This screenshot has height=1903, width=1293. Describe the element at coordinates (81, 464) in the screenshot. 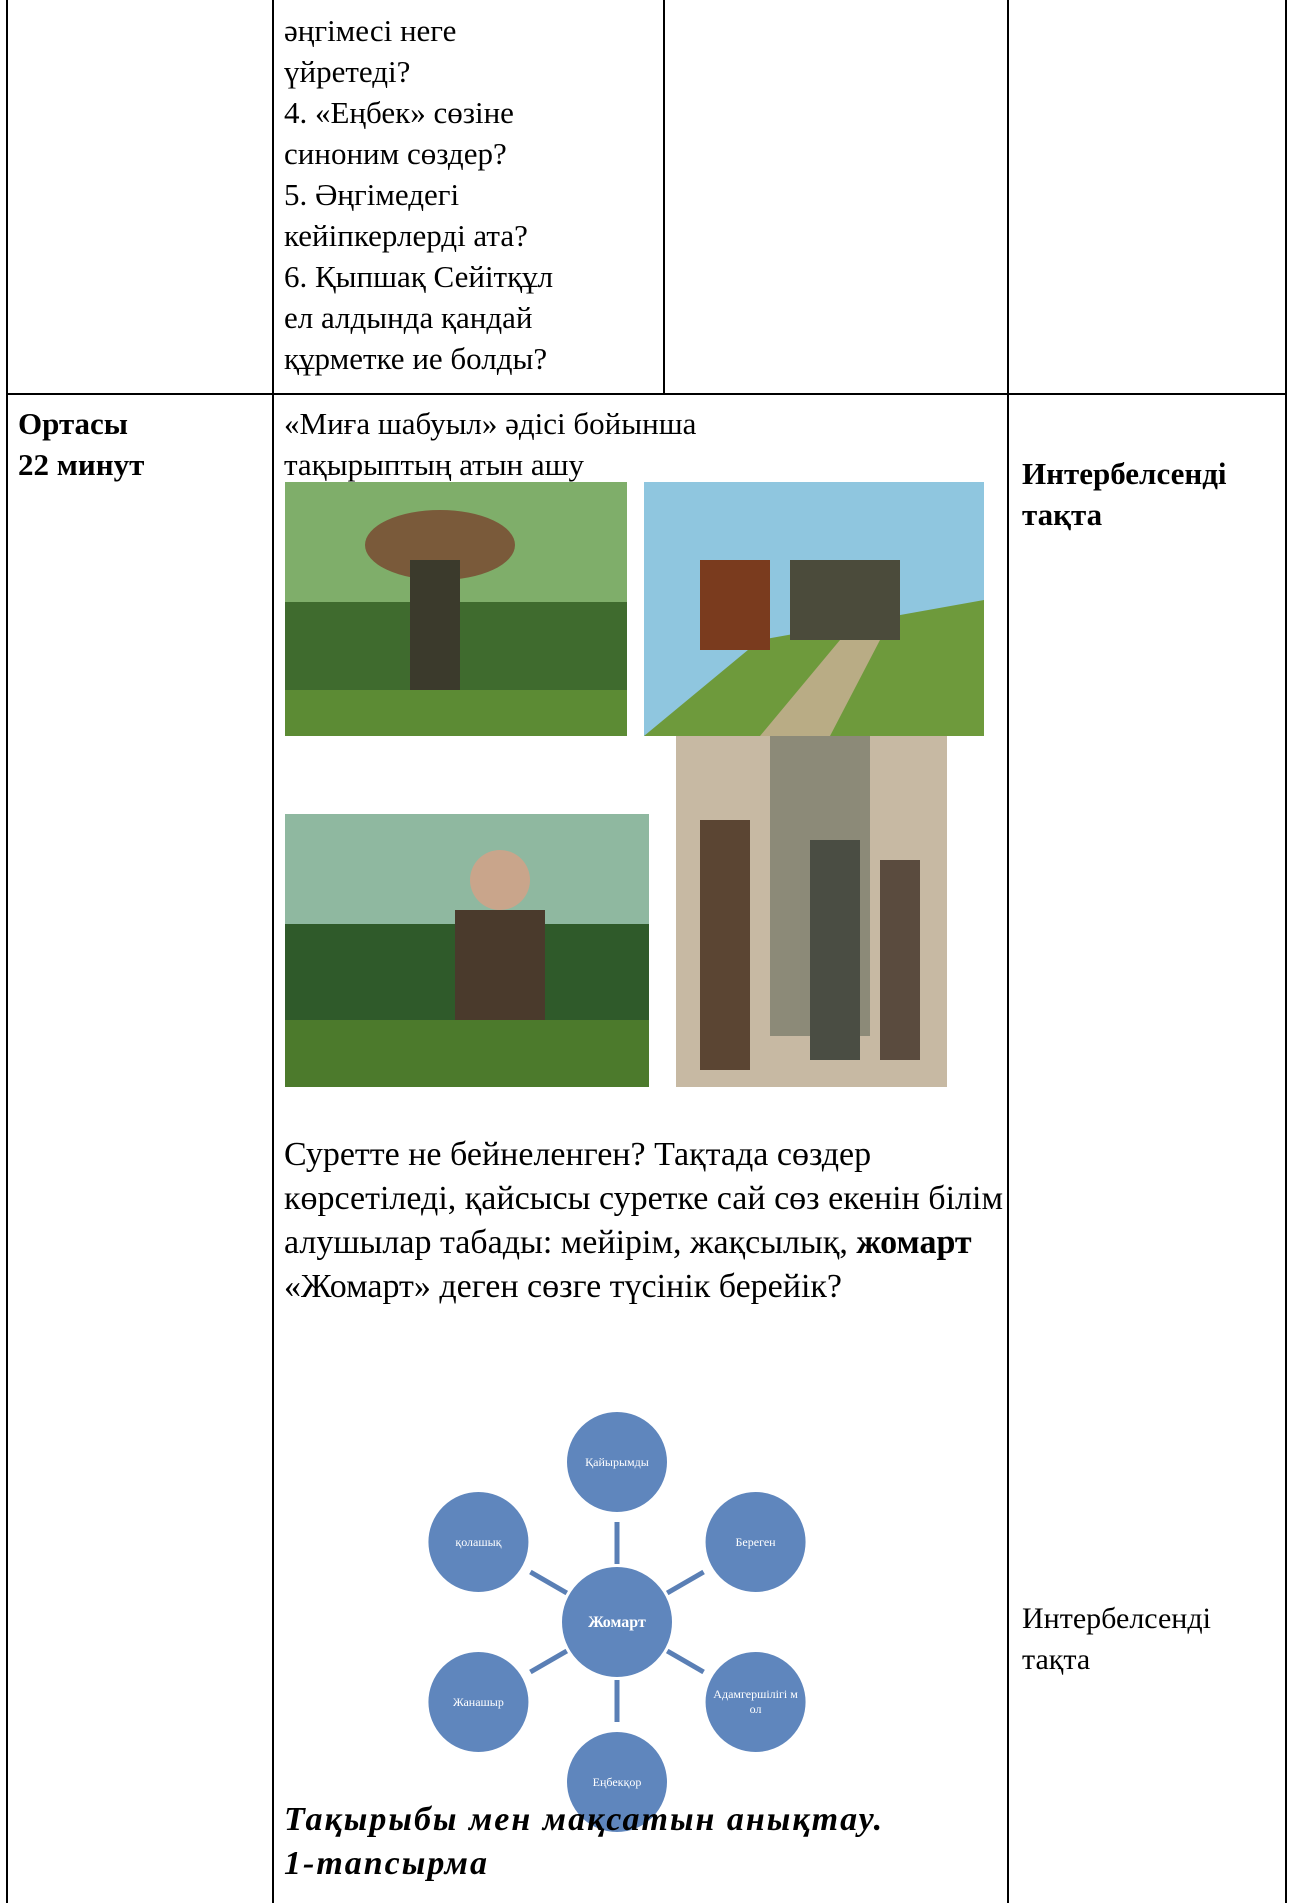

I see `duration: 22 минут` at that location.